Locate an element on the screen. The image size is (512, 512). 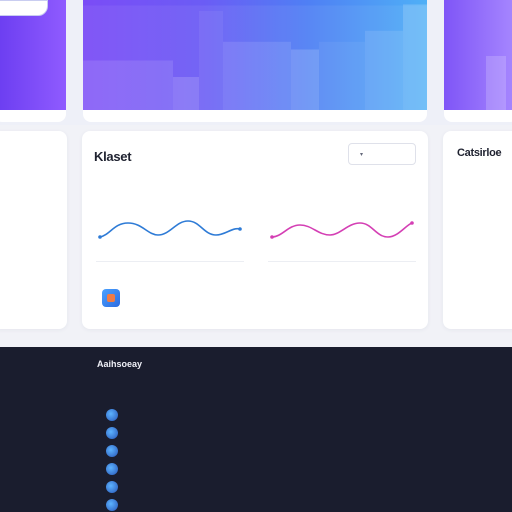
left-gradient is located at coordinates (33, 55).